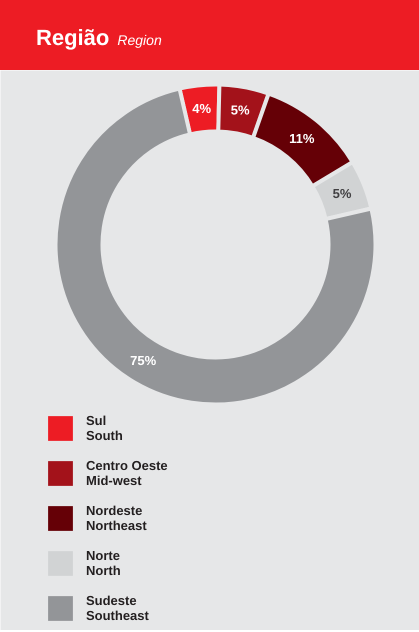 This screenshot has width=419, height=632. What do you see at coordinates (143, 360) in the screenshot?
I see `data-label: 75%` at bounding box center [143, 360].